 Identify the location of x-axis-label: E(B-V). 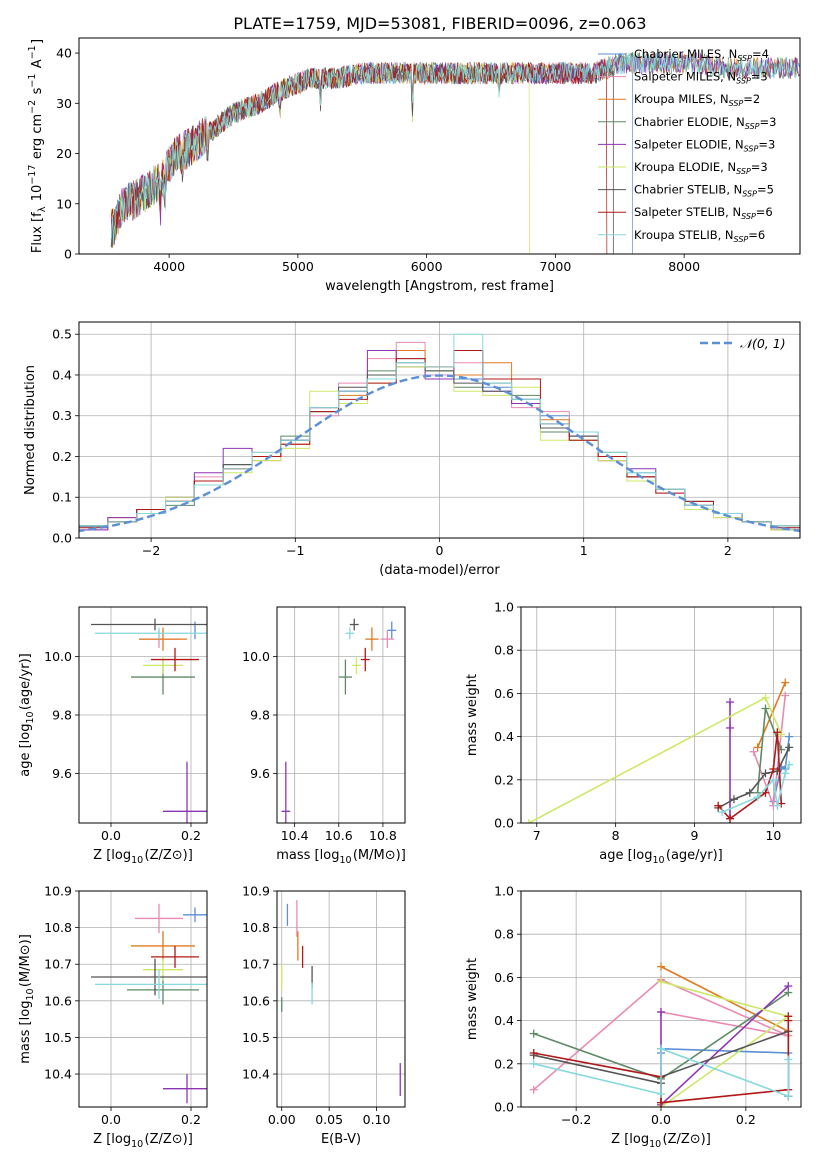
(341, 1139).